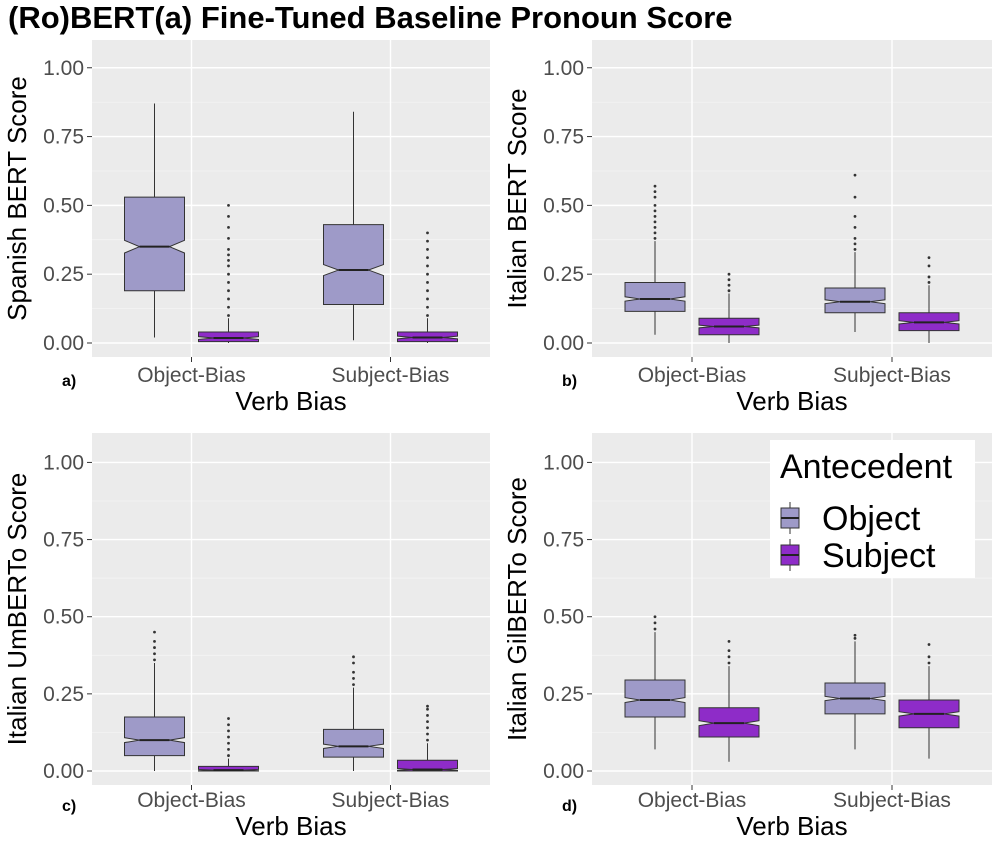 Image resolution: width=1000 pixels, height=850 pixels. Describe the element at coordinates (517, 198) in the screenshot. I see `y-axis-label: Italian BERT Score` at that location.